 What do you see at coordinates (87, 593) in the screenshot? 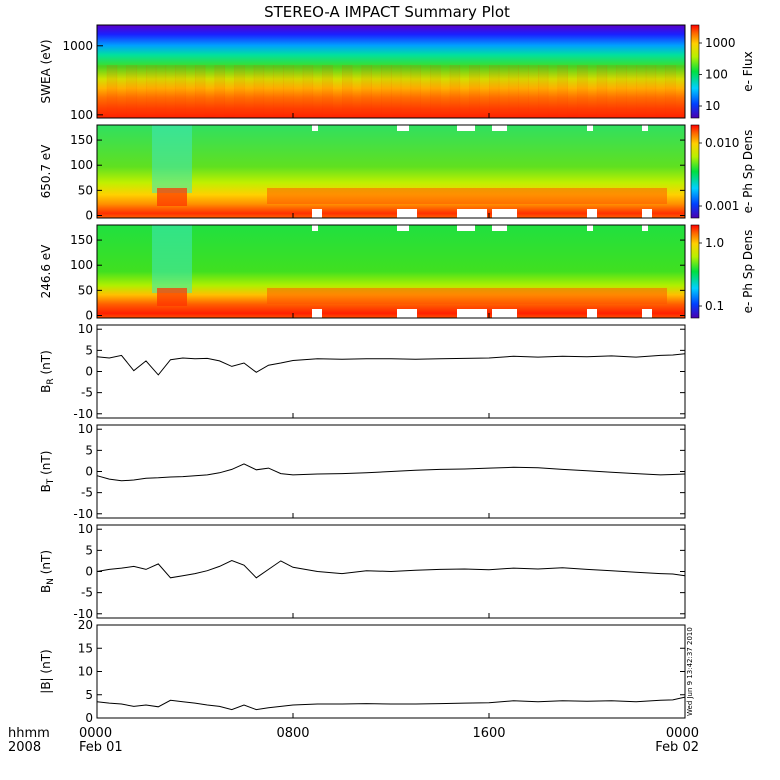
I see `y-tick-label: -5` at bounding box center [87, 593].